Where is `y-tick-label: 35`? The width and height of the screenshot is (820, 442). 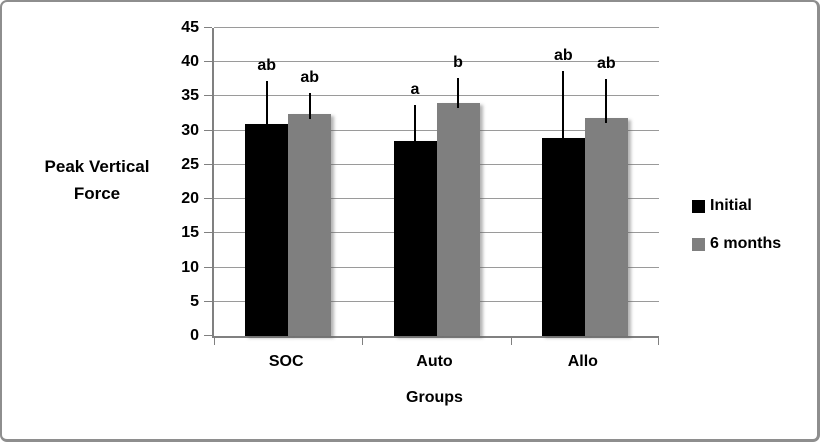
y-tick-label: 35 is located at coordinates (190, 96).